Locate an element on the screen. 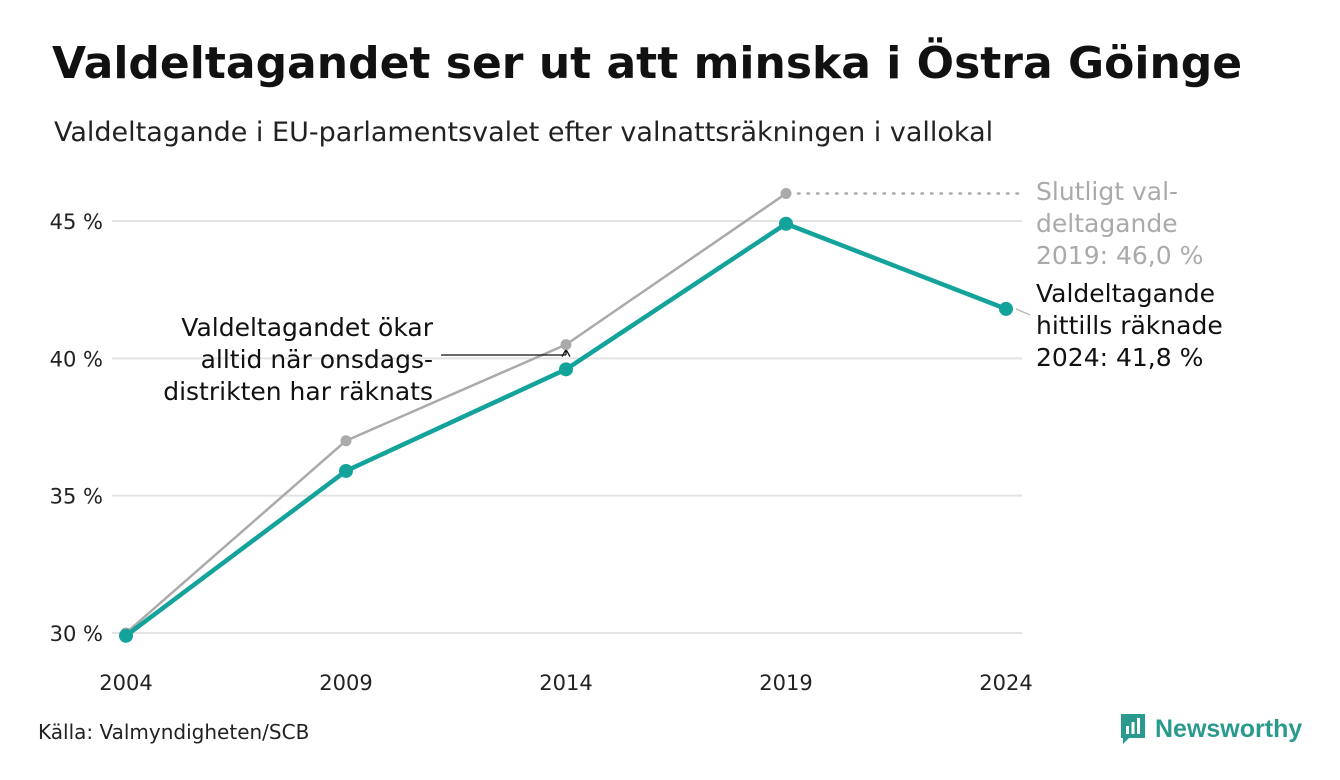 Image resolution: width=1340 pixels, height=780 pixels. final-2019-label-line: deltagande is located at coordinates (1107, 223).